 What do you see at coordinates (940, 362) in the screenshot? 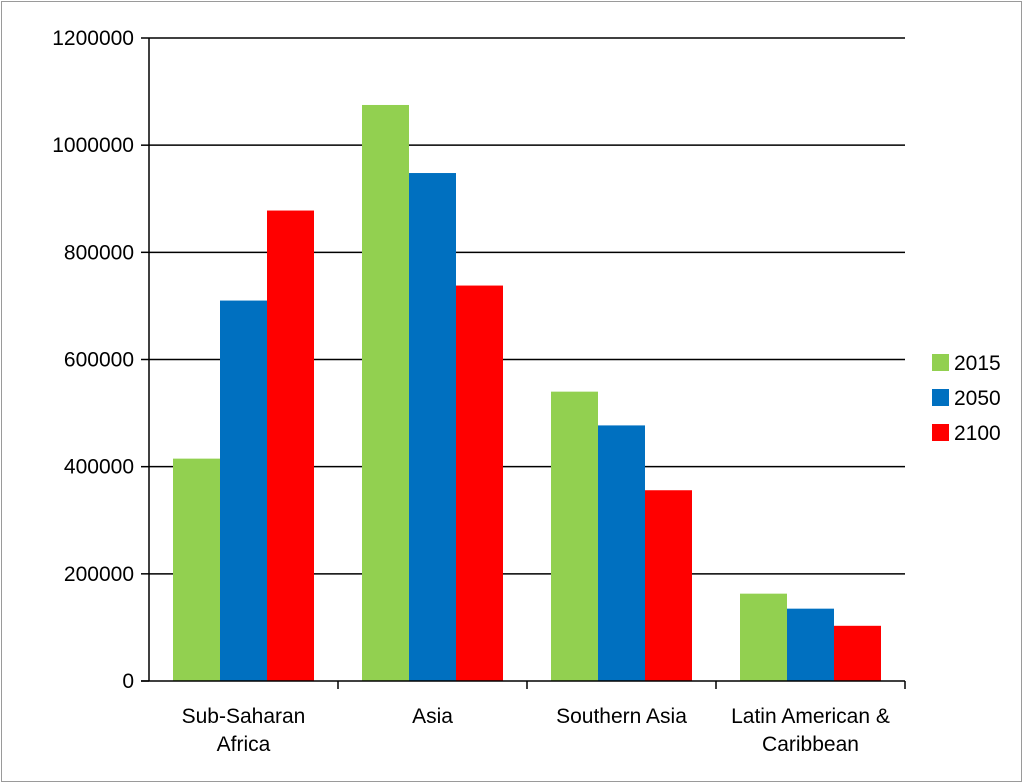
I see `legend-swatch-2015` at bounding box center [940, 362].